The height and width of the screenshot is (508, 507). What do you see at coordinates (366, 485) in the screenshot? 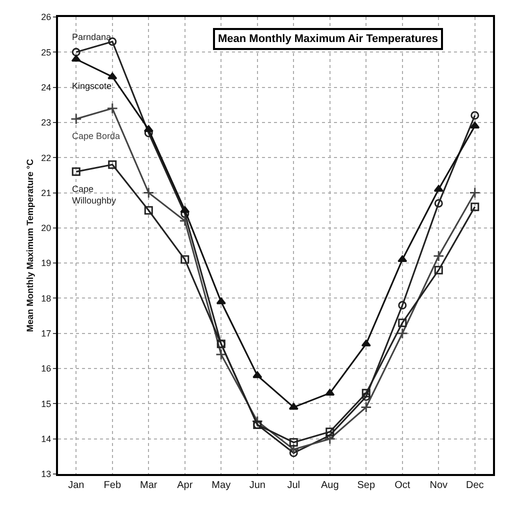
I see `x-tick-label: Sep` at bounding box center [366, 485].